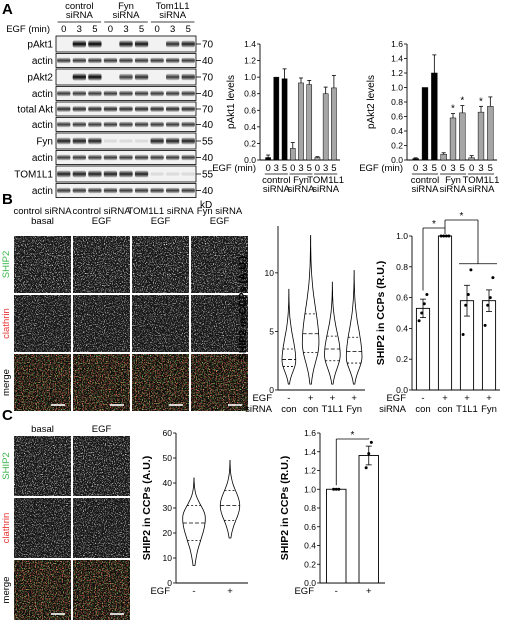 Image resolution: width=520 pixels, height=624 pixels. I want to click on pakt1-y-tick-label: 0.2, so click(250, 143).